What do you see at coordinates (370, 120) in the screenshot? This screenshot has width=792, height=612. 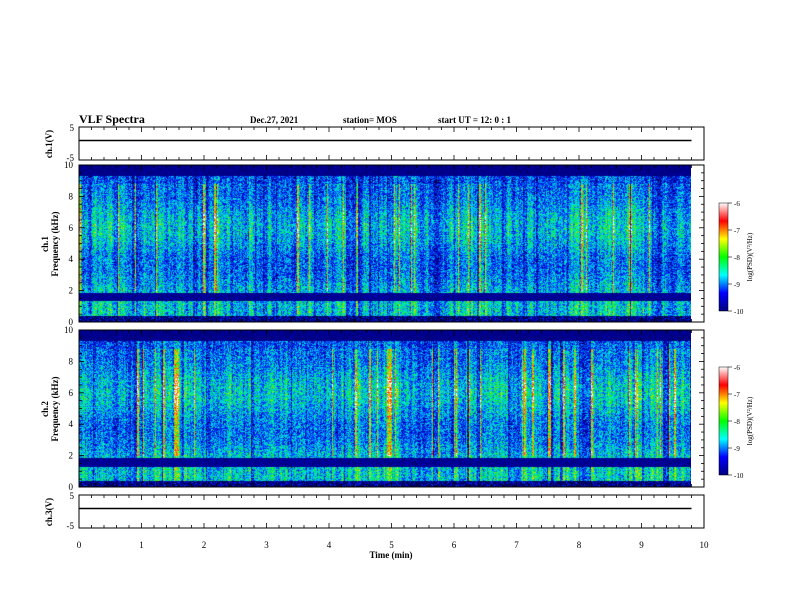 I see `station-label: station= MOS` at bounding box center [370, 120].